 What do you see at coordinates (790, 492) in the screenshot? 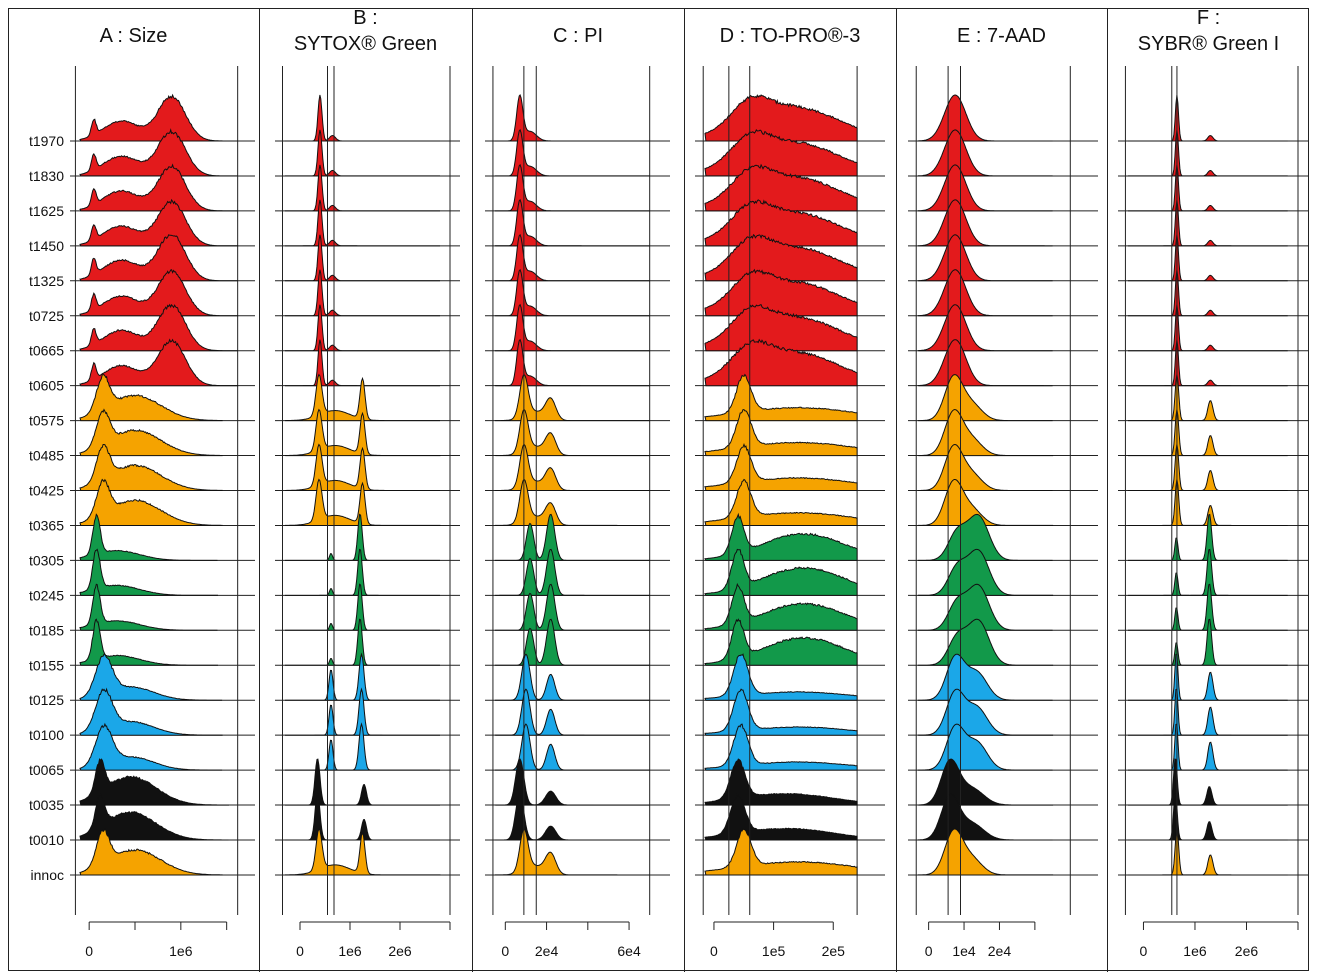
I see `panel-d: D : TO-PRO®-3 0 1e5 2e5` at bounding box center [790, 492].